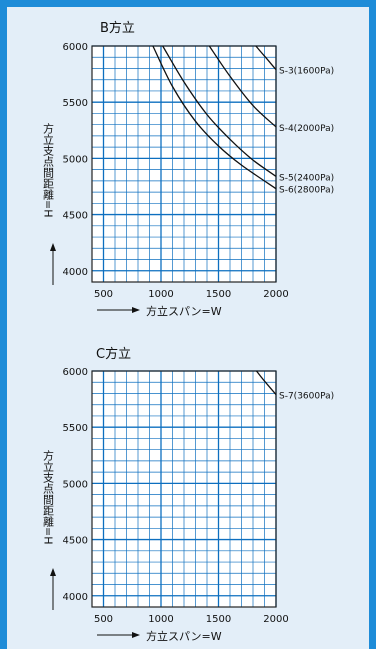 The width and height of the screenshot is (376, 649). Describe the element at coordinates (306, 397) in the screenshot. I see `series-label: S-7(3600Pa)` at that location.